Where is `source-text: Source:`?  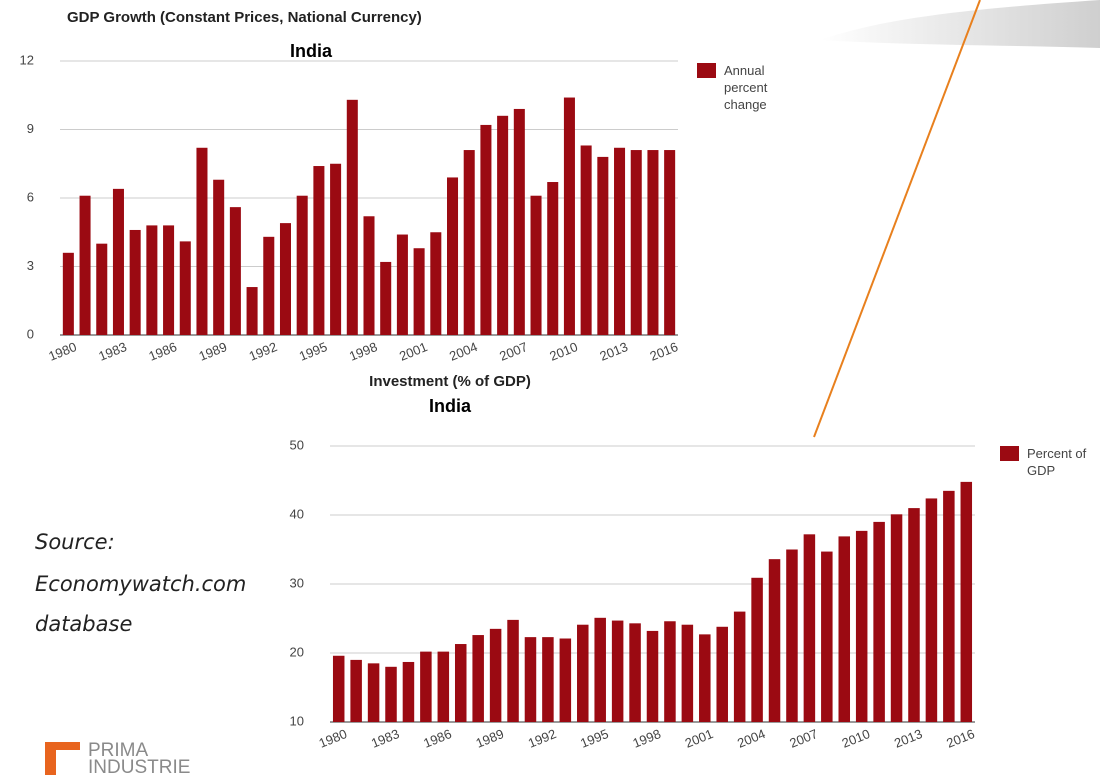
source-text: Source: is located at coordinates (75, 542).